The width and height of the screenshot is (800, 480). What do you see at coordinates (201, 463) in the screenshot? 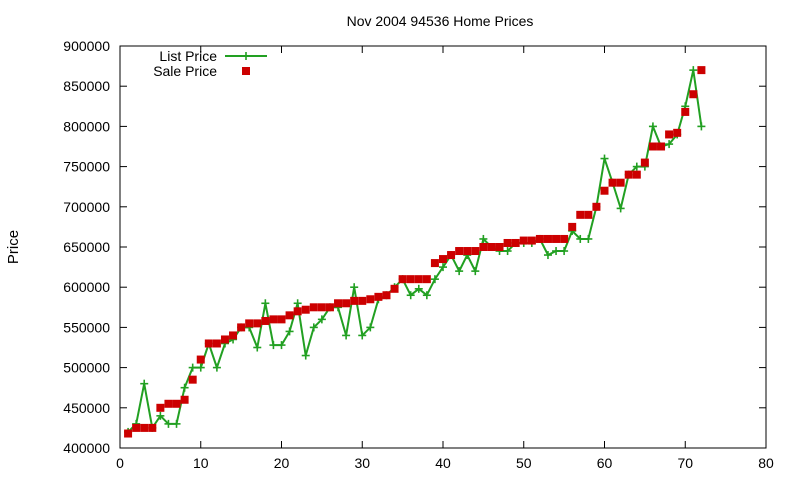
I see `x-tick-label: 10` at bounding box center [201, 463].